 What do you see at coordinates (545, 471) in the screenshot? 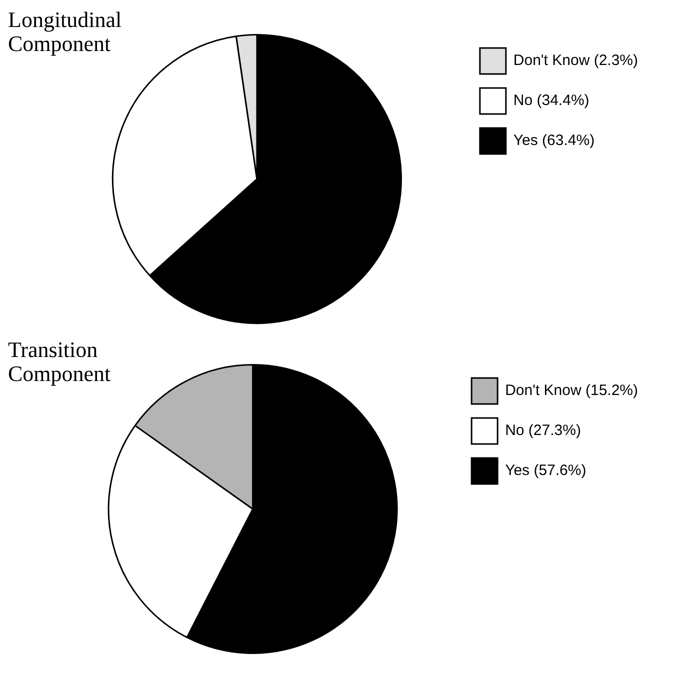
I see `legend-label: Yes (57.6%)` at bounding box center [545, 471].